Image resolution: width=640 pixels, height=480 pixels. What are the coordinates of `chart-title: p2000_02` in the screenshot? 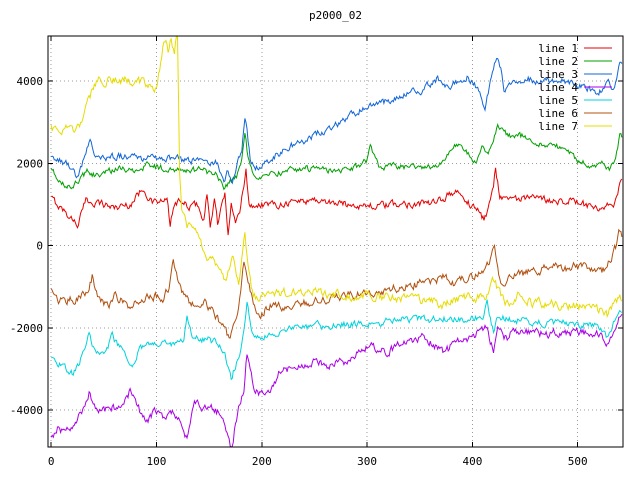 It's located at (335, 15).